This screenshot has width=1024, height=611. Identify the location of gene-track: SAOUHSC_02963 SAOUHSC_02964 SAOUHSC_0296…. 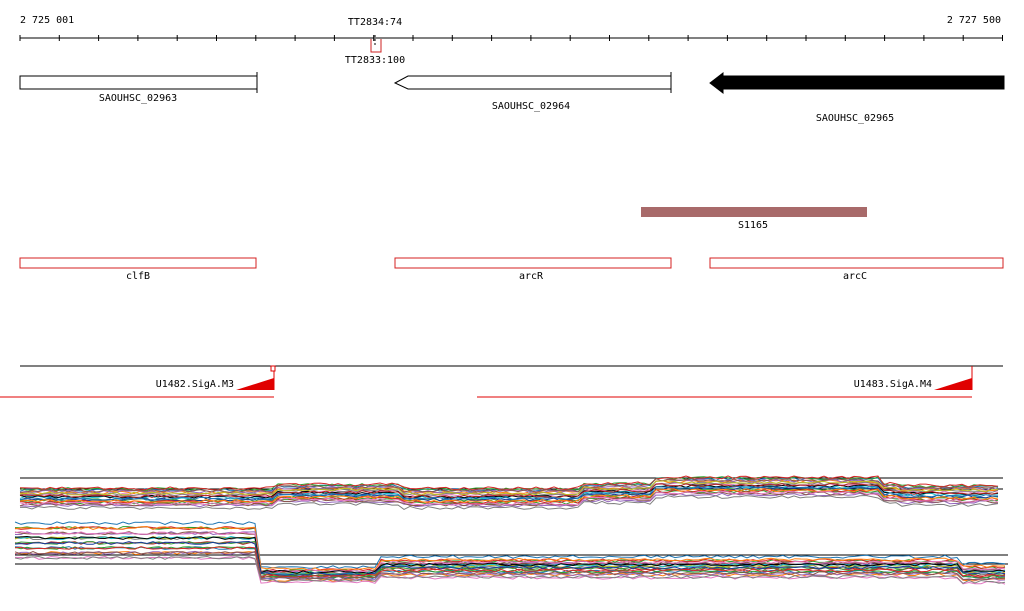
(512, 97).